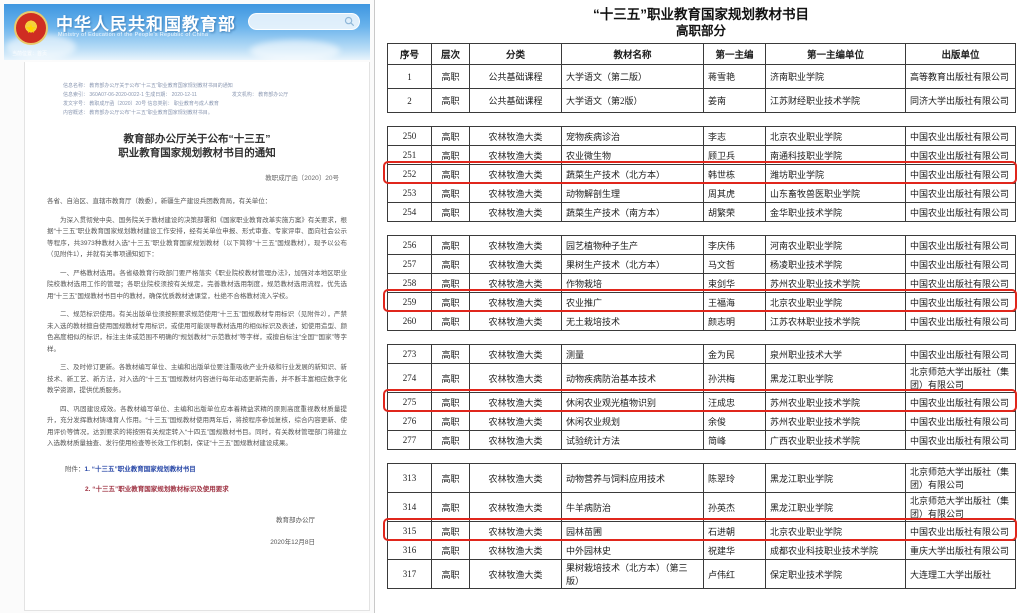 This screenshot has height=613, width=1024. Describe the element at coordinates (734, 283) in the screenshot. I see `table-cell: 束剑华` at that location.